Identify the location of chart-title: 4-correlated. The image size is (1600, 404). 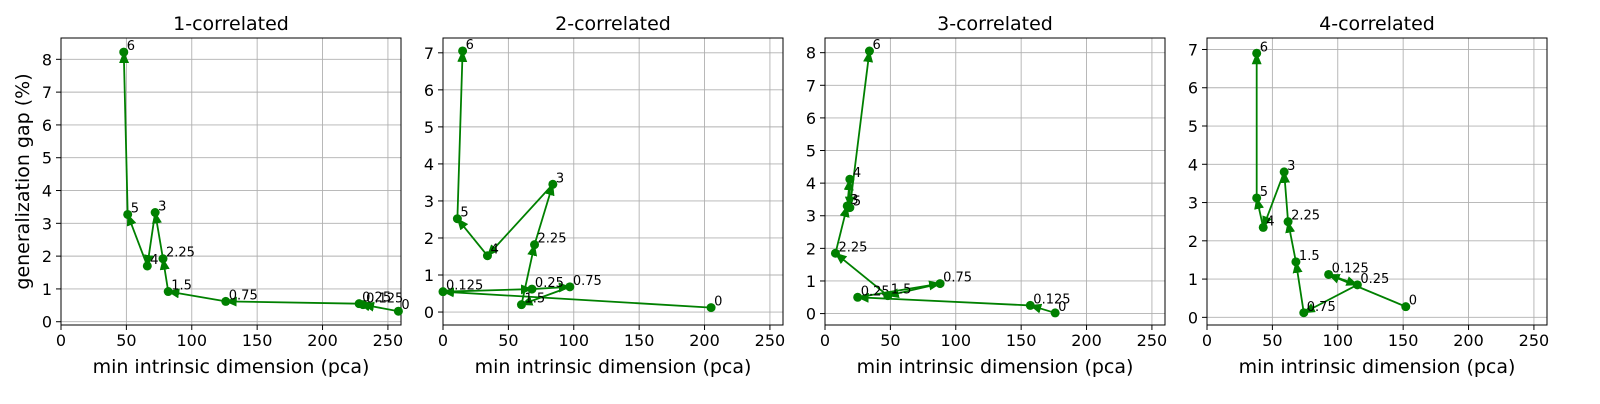
(1377, 24).